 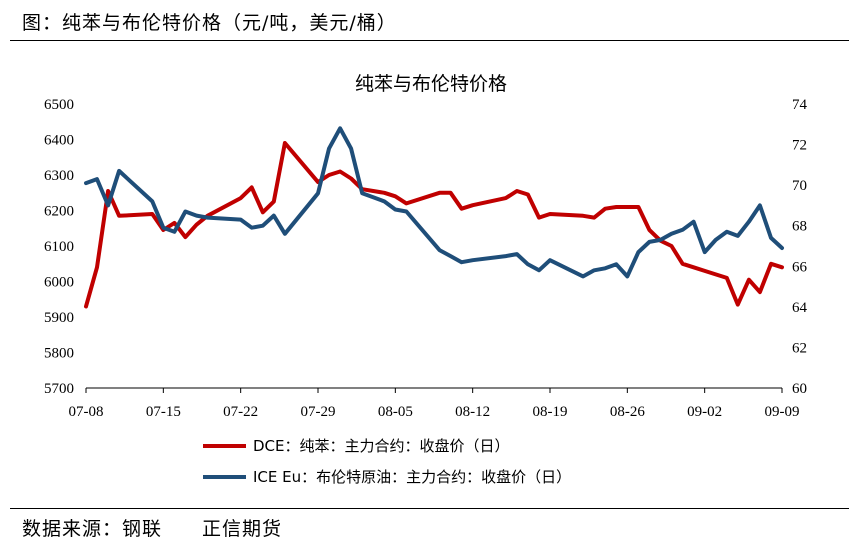 I want to click on legend-dce-label: DCE：纯苯：主力合约：收盘价（日）, so click(x=381, y=446).